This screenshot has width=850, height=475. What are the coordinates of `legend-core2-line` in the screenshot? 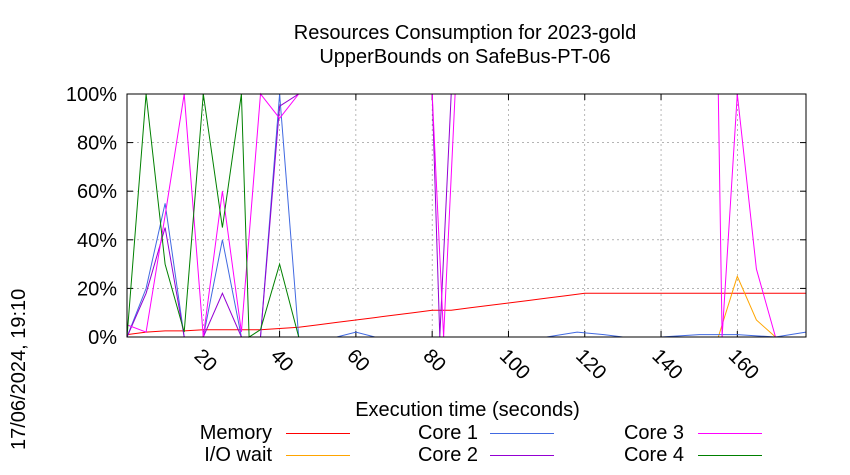 It's located at (522, 455).